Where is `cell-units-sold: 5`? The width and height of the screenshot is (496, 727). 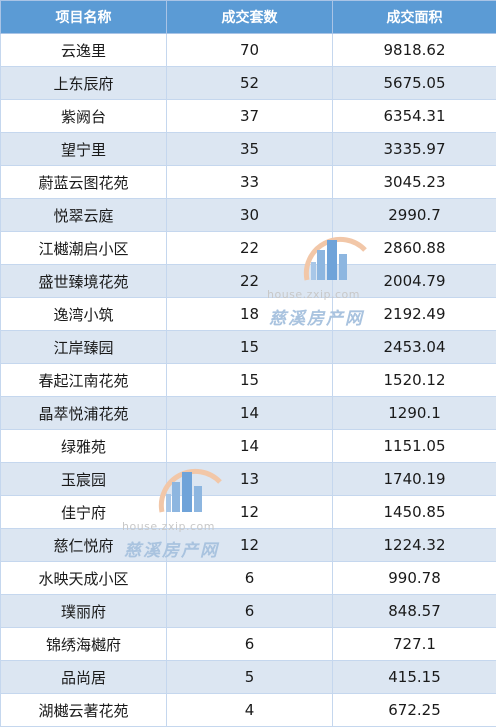 cell-units-sold: 5 is located at coordinates (249, 677).